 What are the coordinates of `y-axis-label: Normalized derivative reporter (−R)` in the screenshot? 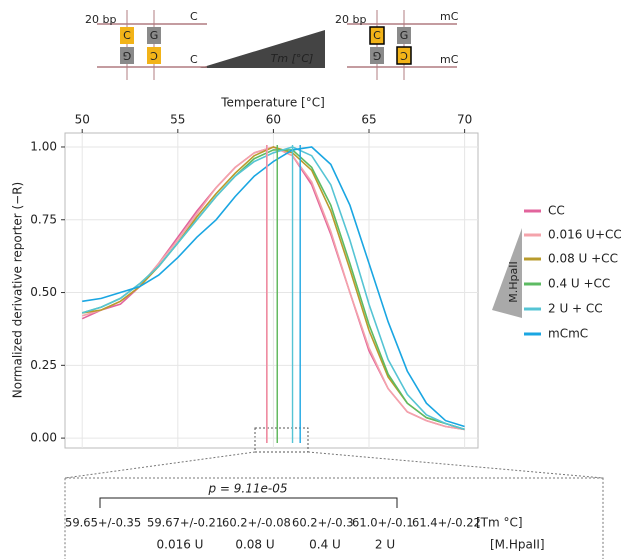 It's located at (18, 290).